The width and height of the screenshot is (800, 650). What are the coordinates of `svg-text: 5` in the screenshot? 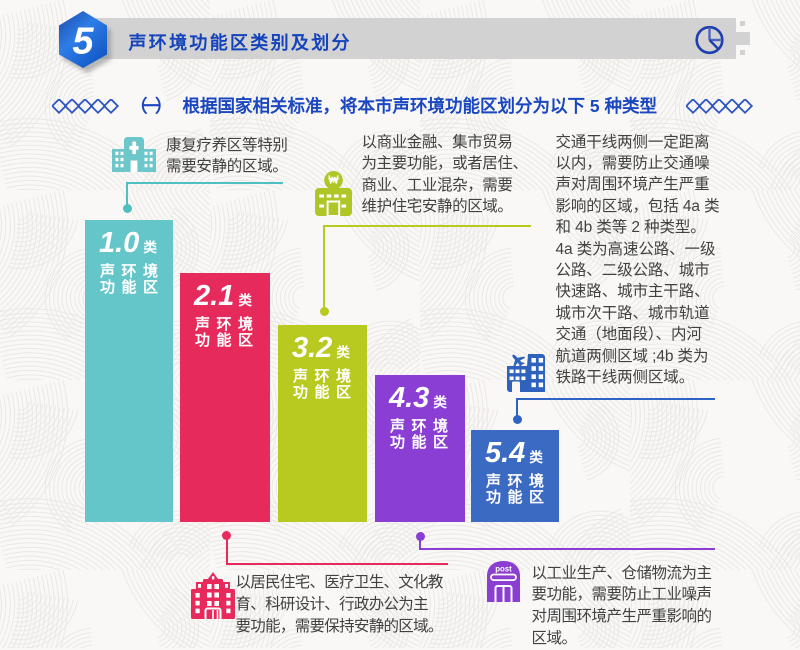 It's located at (83, 42).